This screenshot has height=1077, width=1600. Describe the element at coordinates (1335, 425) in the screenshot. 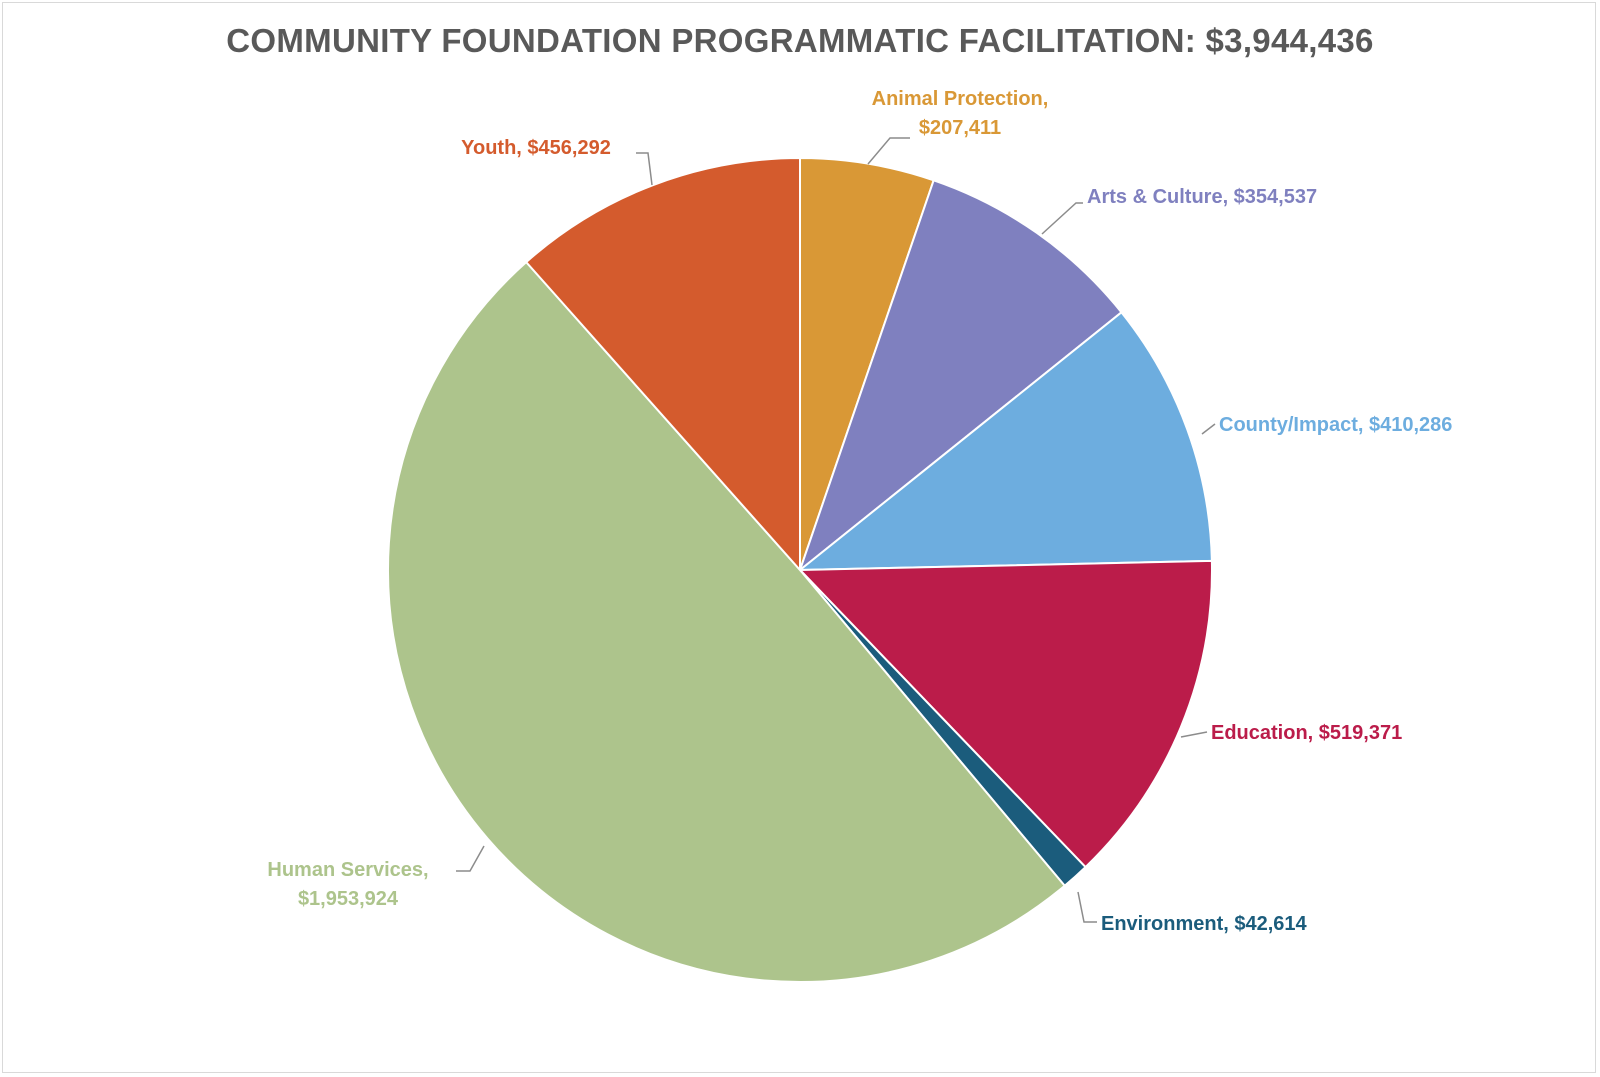

I see `data-label-county-impact: County/Impact, $410,286` at that location.